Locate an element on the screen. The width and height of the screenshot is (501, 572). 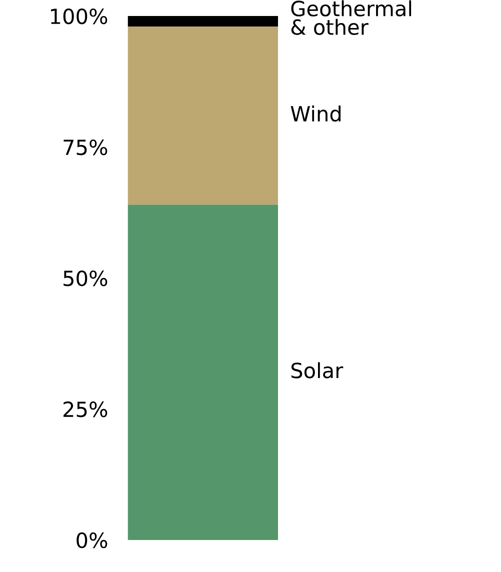
y-tick-label: 75% is located at coordinates (86, 147).